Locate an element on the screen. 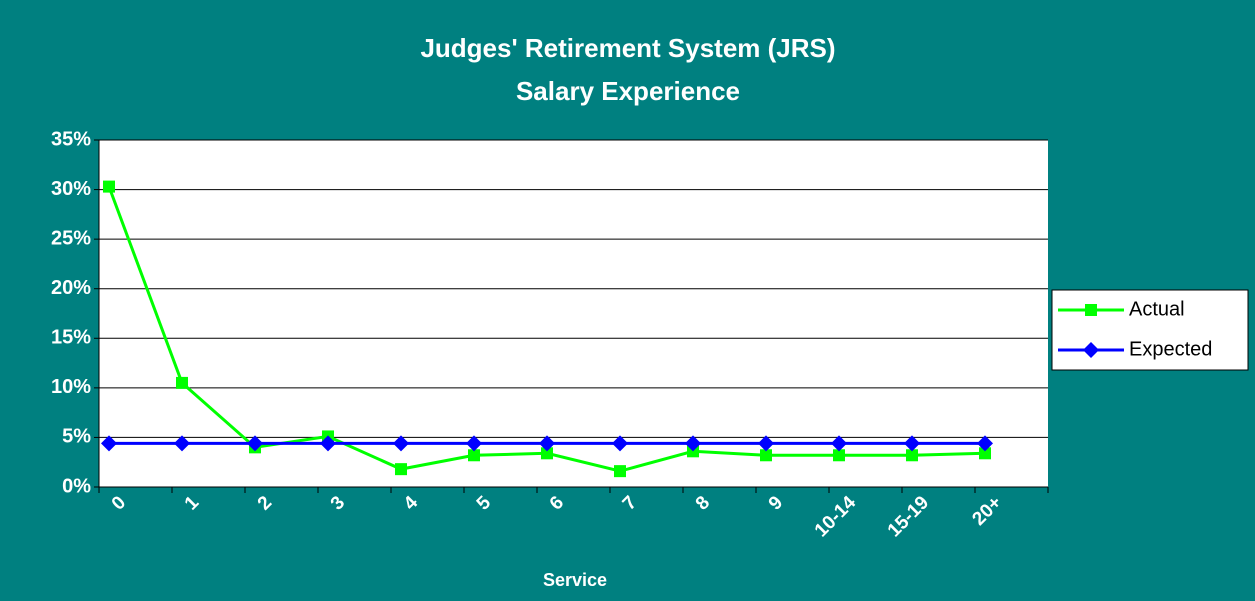 Image resolution: width=1255 pixels, height=601 pixels. legend-label: Actual is located at coordinates (1157, 309).